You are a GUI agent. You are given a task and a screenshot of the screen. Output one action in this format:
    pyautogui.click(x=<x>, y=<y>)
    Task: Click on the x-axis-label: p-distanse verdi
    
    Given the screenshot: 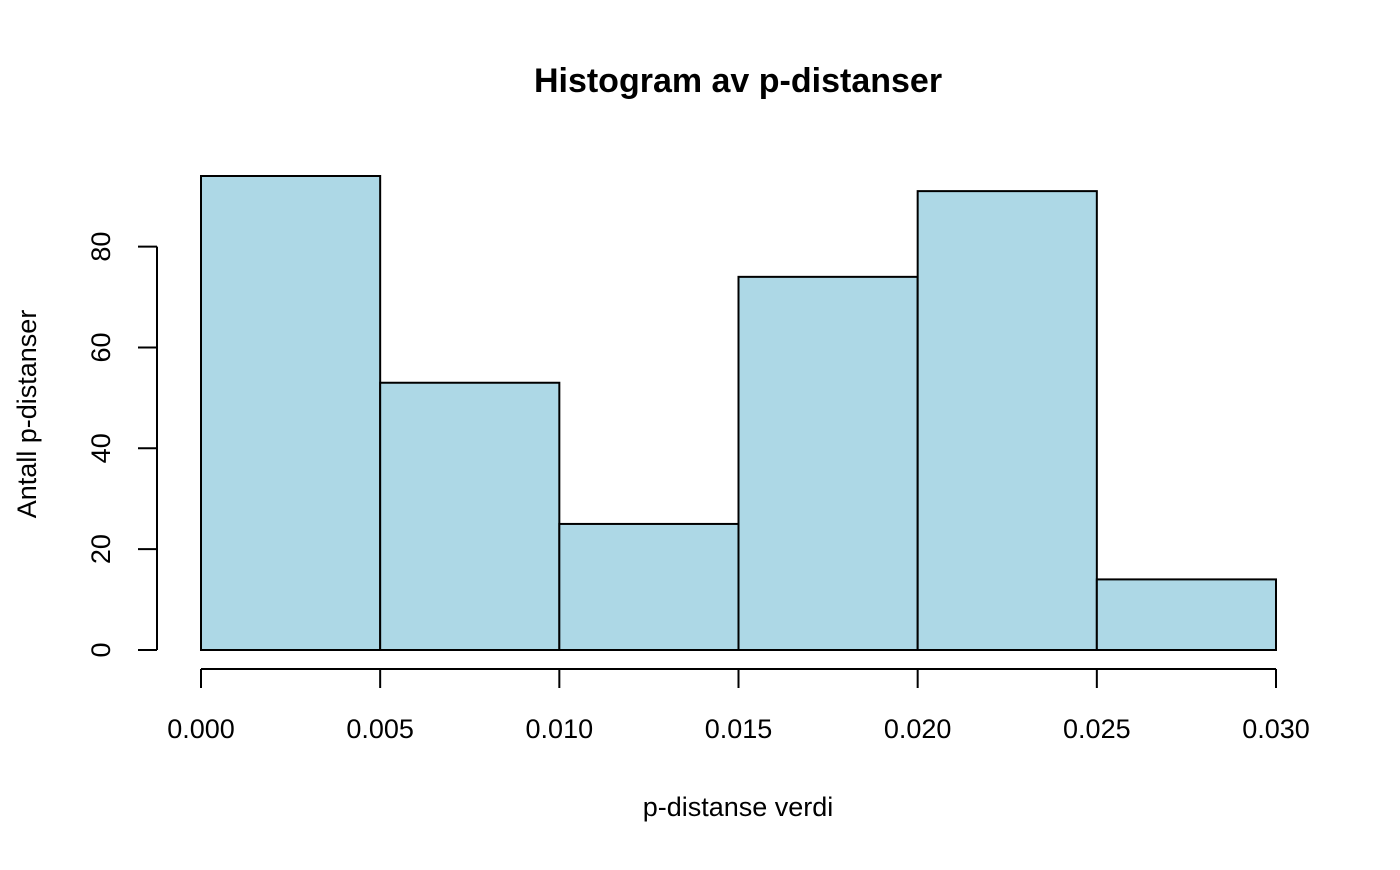 What is the action you would take?
    pyautogui.click(x=738, y=807)
    